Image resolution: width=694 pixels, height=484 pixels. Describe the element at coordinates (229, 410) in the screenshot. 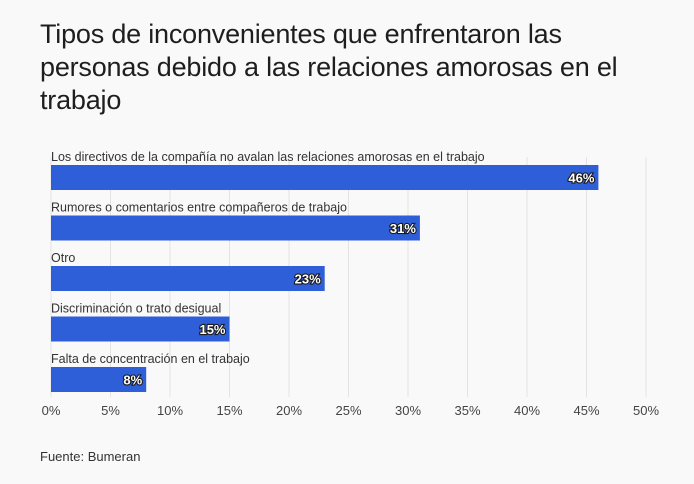

I see `x-tick-label: 15%` at that location.